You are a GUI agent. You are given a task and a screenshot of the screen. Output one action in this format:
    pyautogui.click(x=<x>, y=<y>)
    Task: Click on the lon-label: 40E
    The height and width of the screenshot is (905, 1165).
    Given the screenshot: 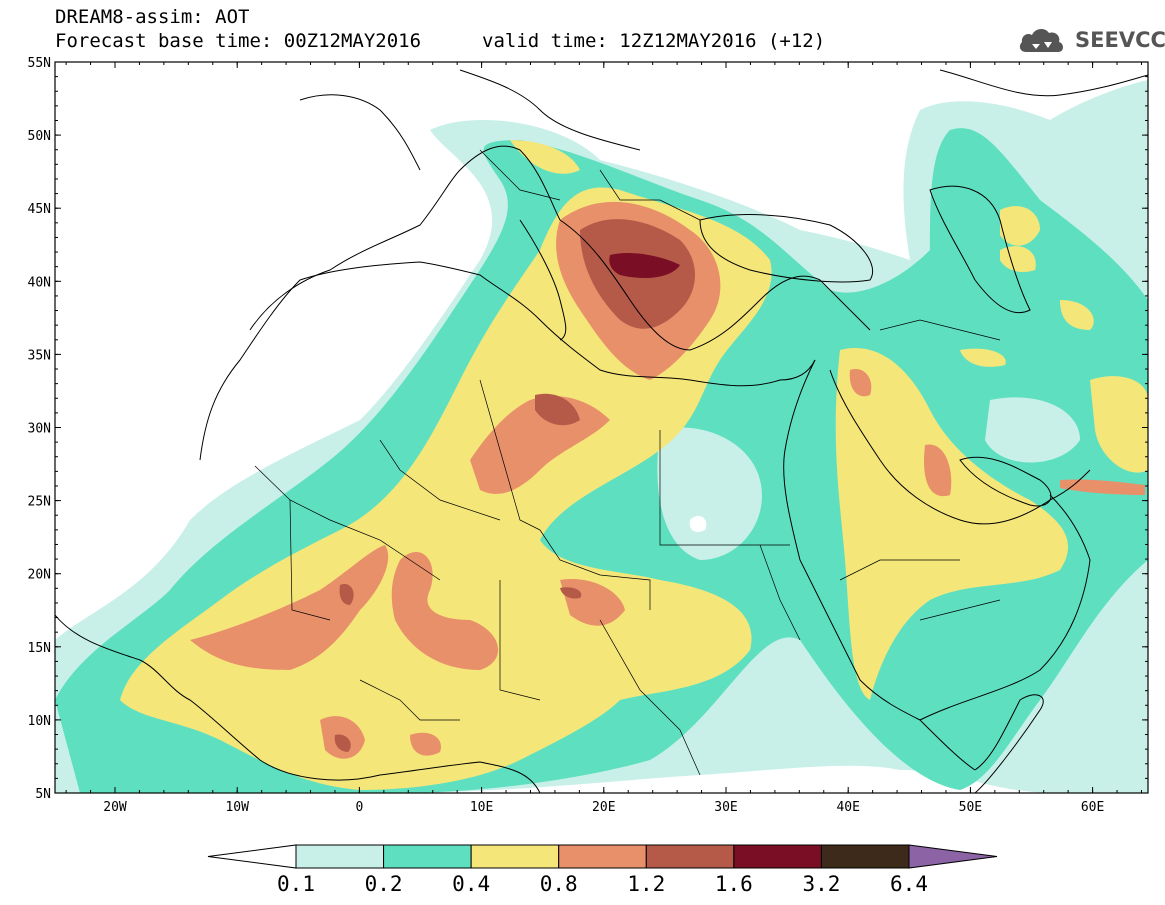 What is the action you would take?
    pyautogui.click(x=847, y=807)
    